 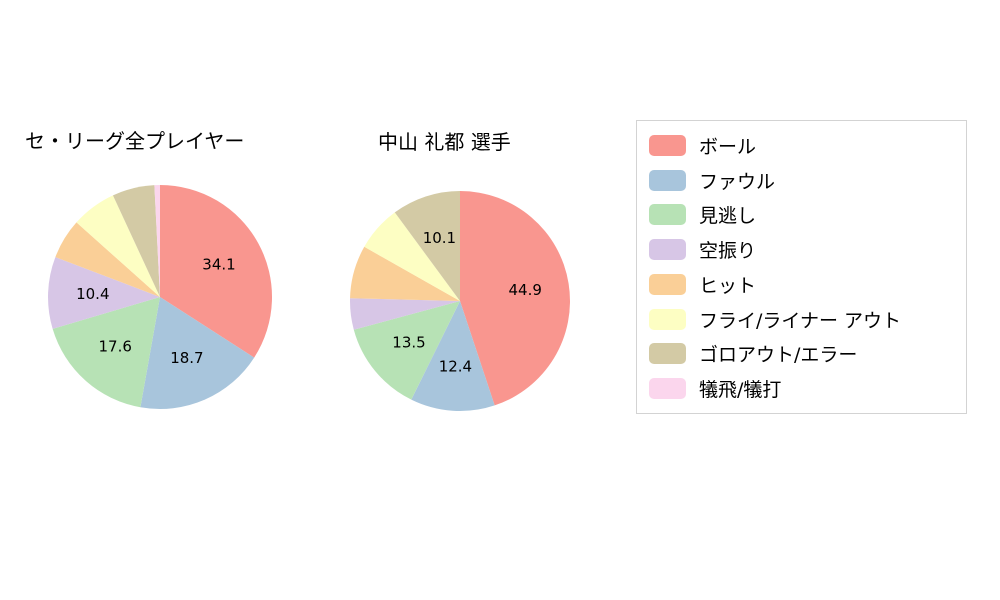 What do you see at coordinates (667, 180) in the screenshot?
I see `legend-swatch-foul` at bounding box center [667, 180].